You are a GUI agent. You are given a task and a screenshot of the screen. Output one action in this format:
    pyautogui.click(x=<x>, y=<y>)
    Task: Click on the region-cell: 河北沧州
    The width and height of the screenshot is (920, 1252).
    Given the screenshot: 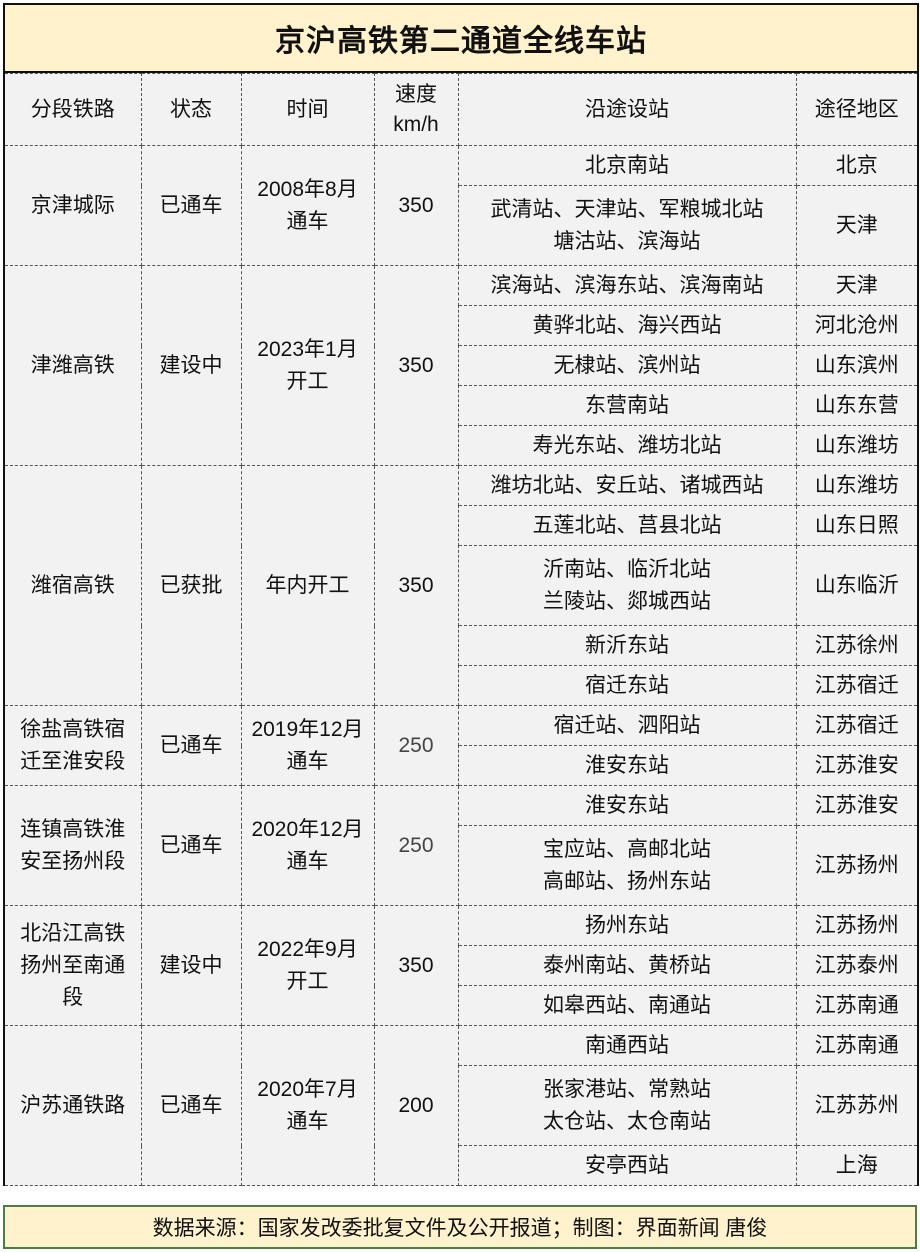 What is the action you would take?
    pyautogui.click(x=856, y=325)
    